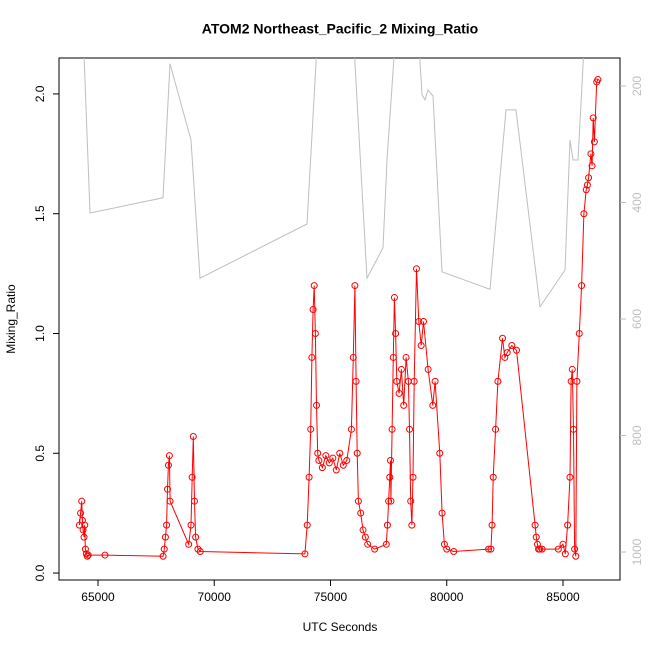  I want to click on y2-tick-label: 800, so click(637, 435).